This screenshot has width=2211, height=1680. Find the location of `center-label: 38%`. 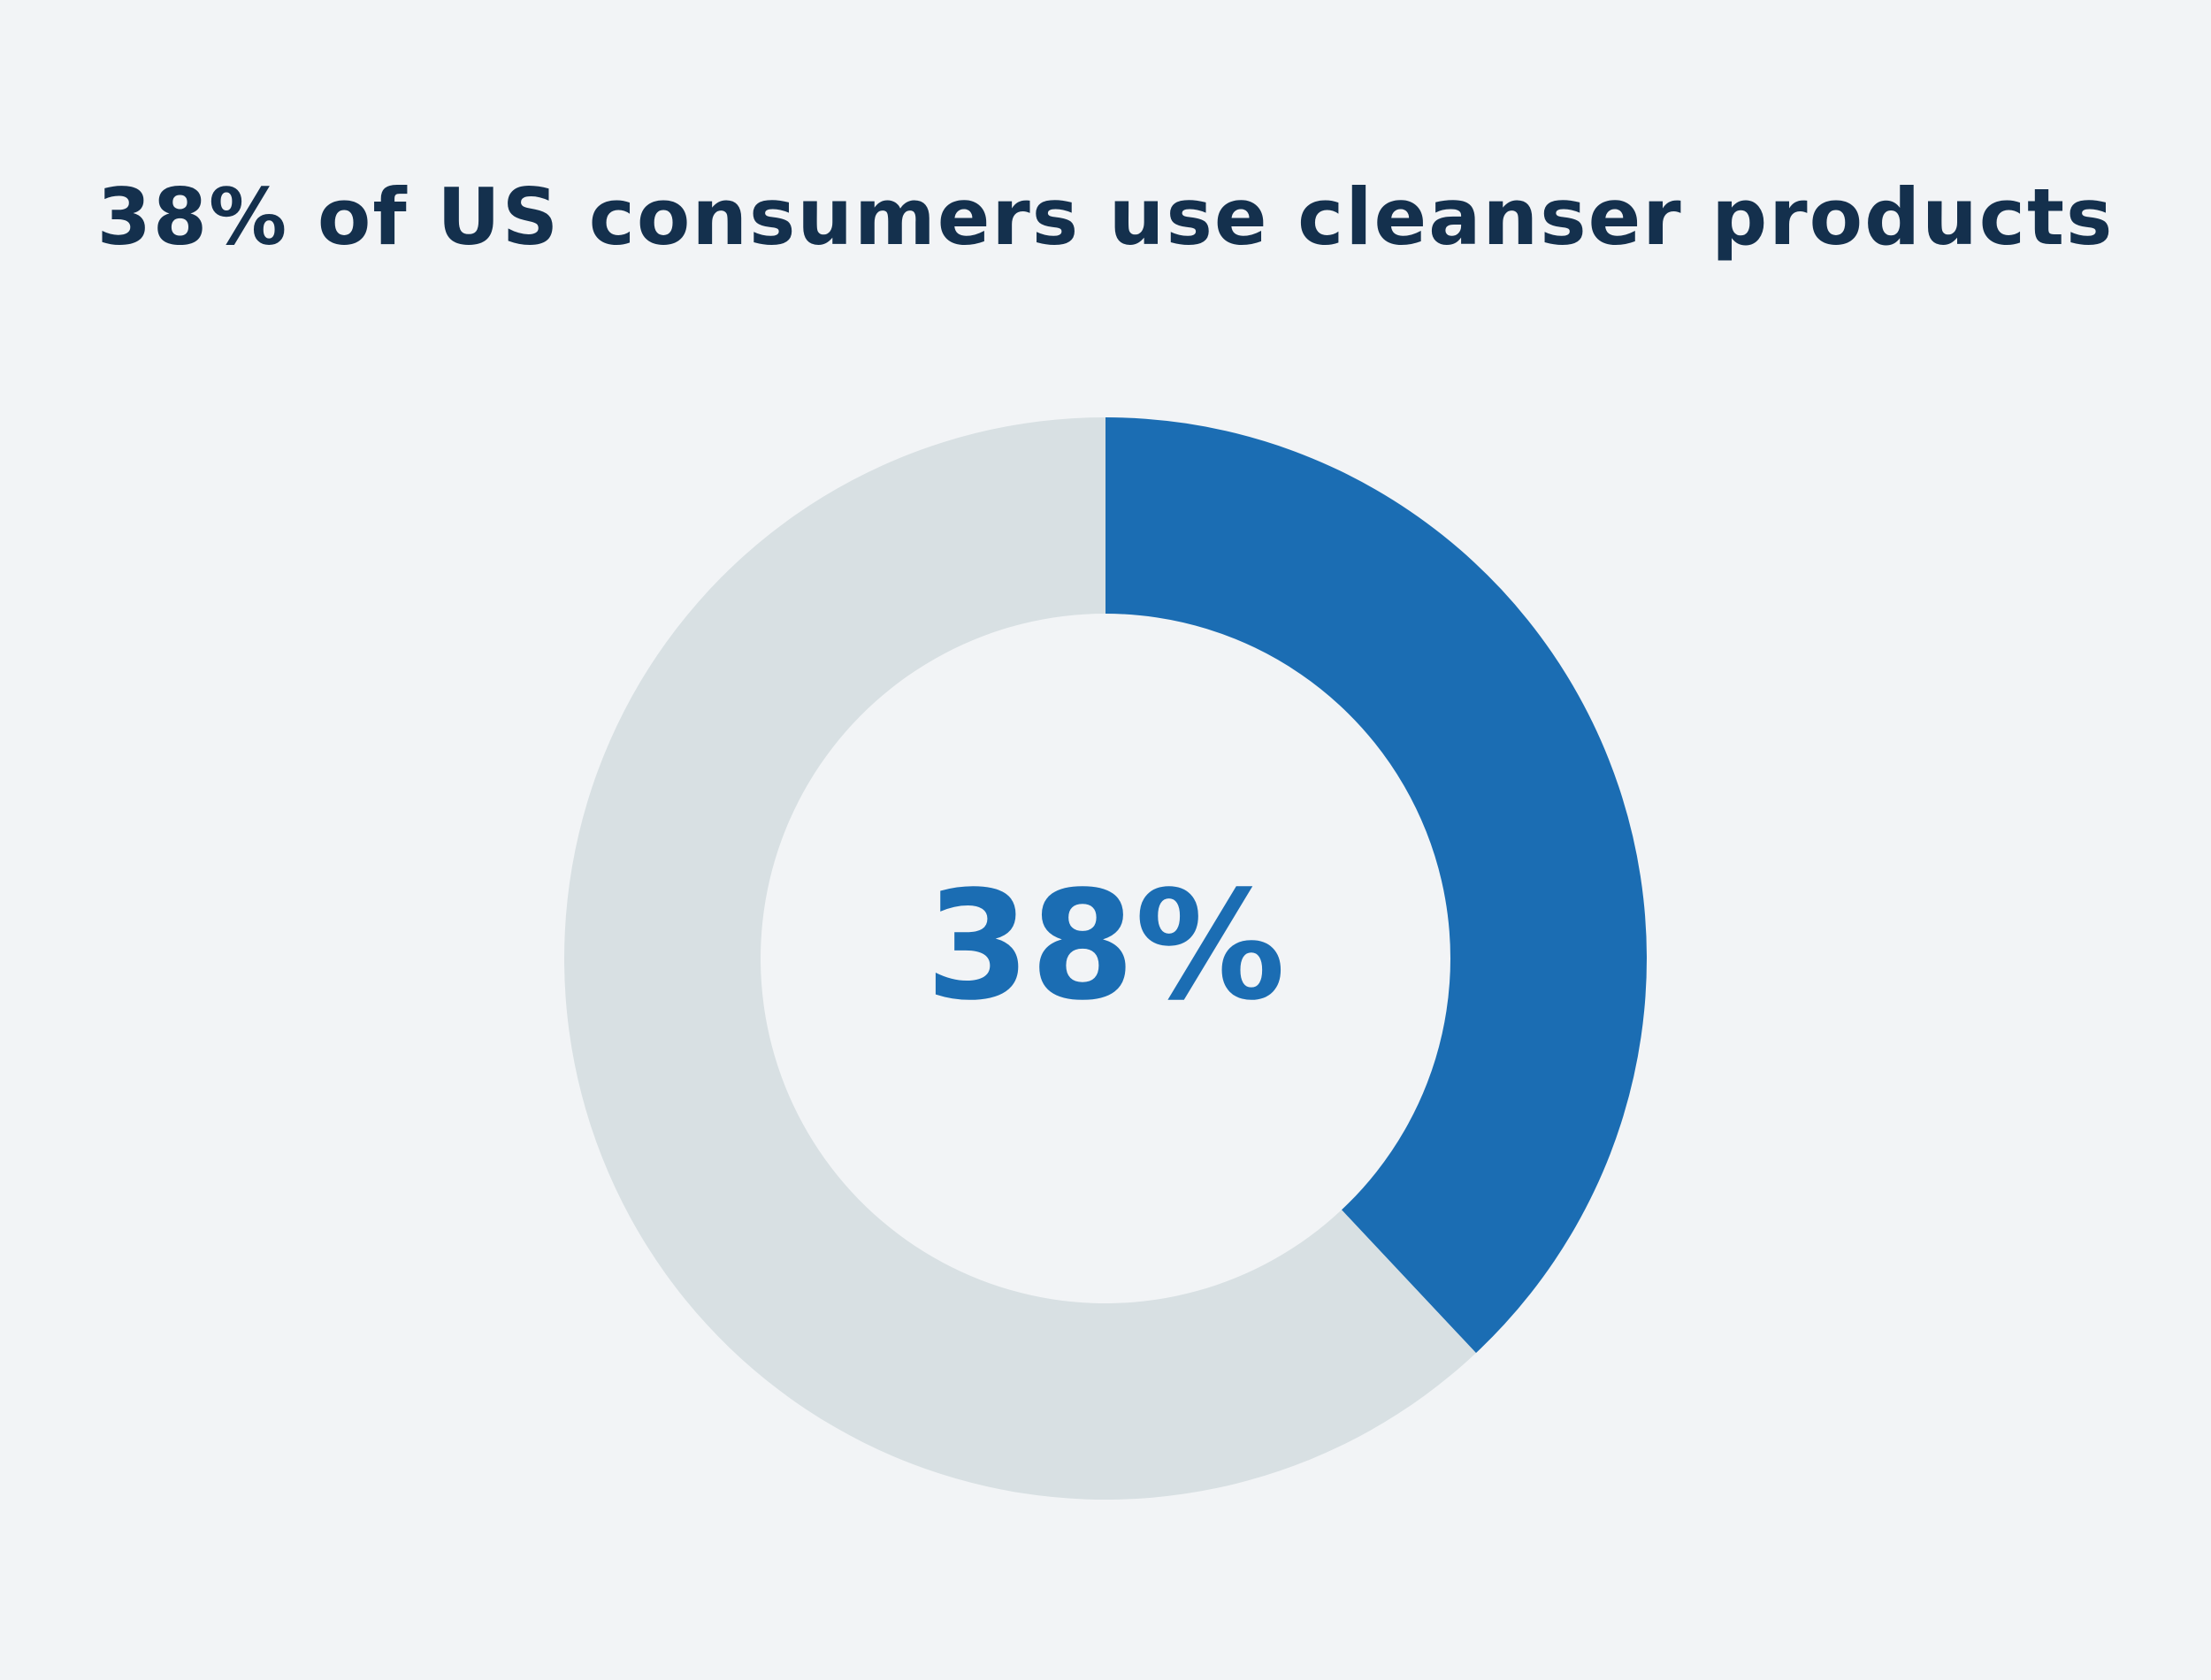

center-label: 38% is located at coordinates (1106, 946).